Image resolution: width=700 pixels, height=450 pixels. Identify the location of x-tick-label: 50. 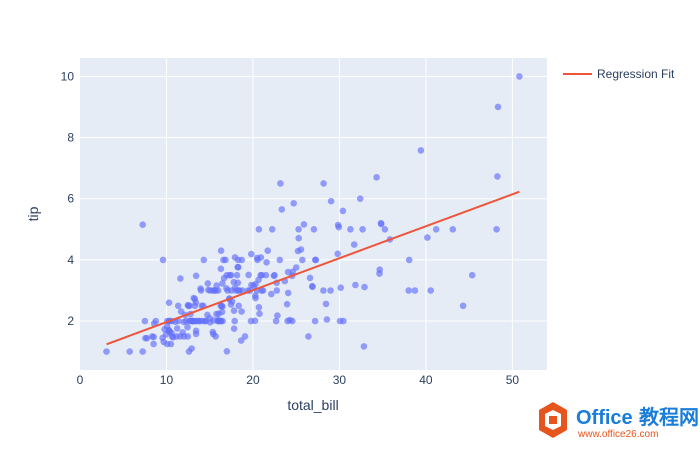
(513, 380).